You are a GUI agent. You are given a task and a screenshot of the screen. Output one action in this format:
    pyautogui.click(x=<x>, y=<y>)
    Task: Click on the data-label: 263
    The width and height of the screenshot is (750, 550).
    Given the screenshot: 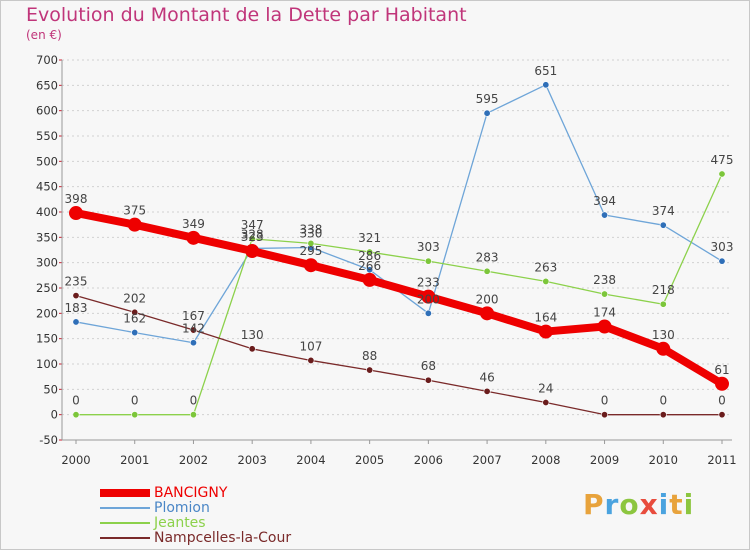 What is the action you would take?
    pyautogui.click(x=545, y=267)
    